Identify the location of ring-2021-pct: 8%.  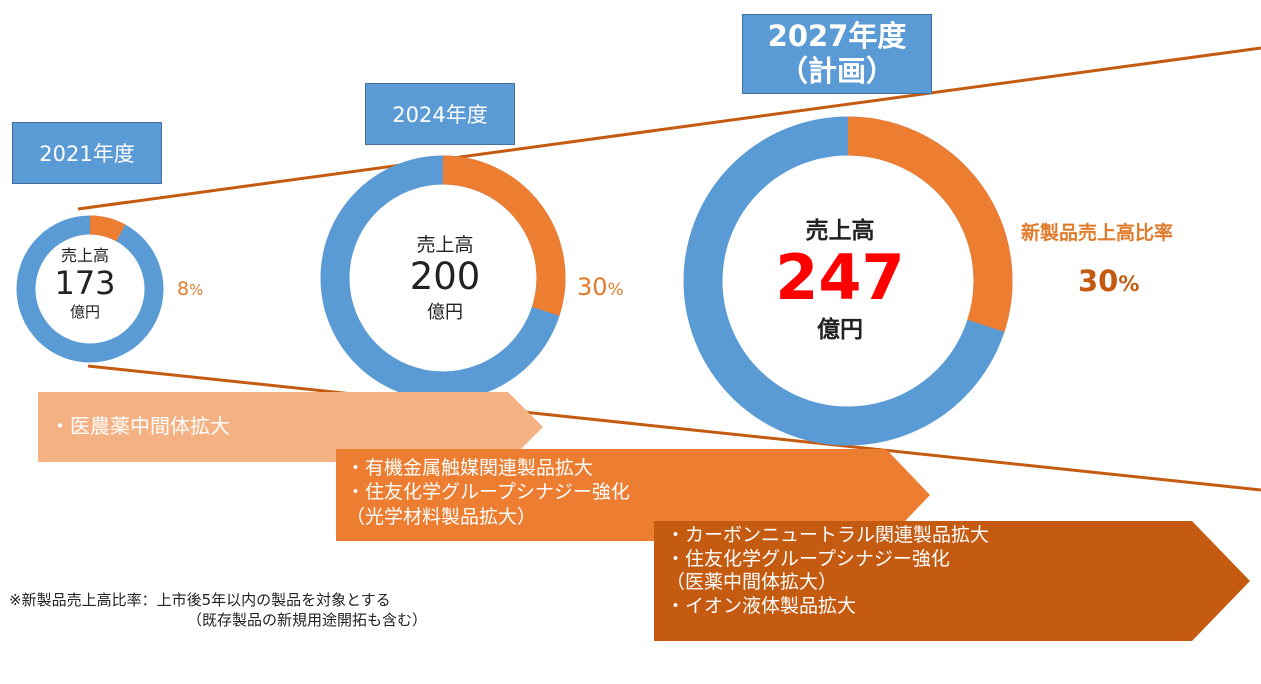
(190, 289).